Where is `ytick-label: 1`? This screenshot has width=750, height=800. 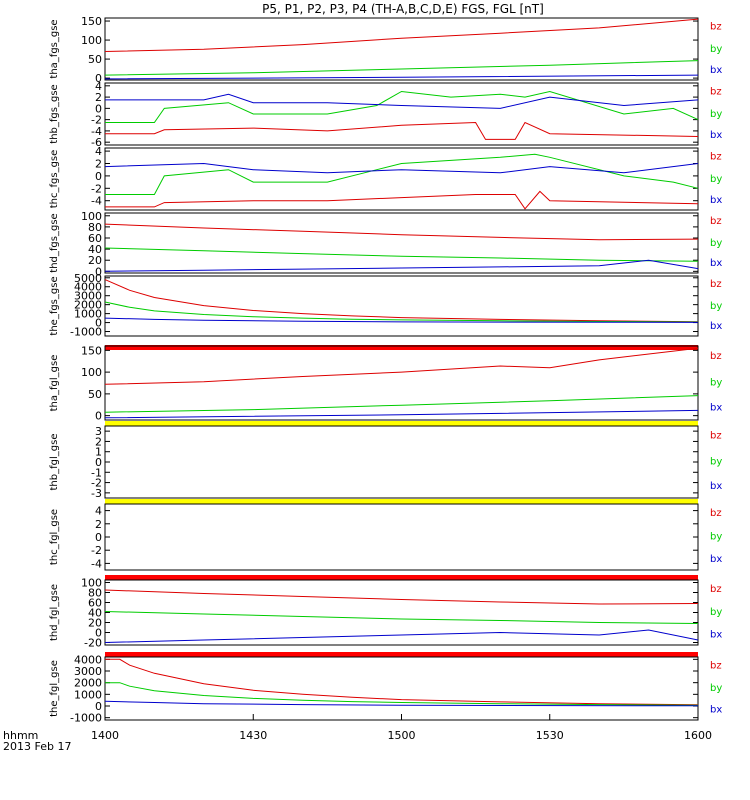 ytick-label: 1 is located at coordinates (98, 452).